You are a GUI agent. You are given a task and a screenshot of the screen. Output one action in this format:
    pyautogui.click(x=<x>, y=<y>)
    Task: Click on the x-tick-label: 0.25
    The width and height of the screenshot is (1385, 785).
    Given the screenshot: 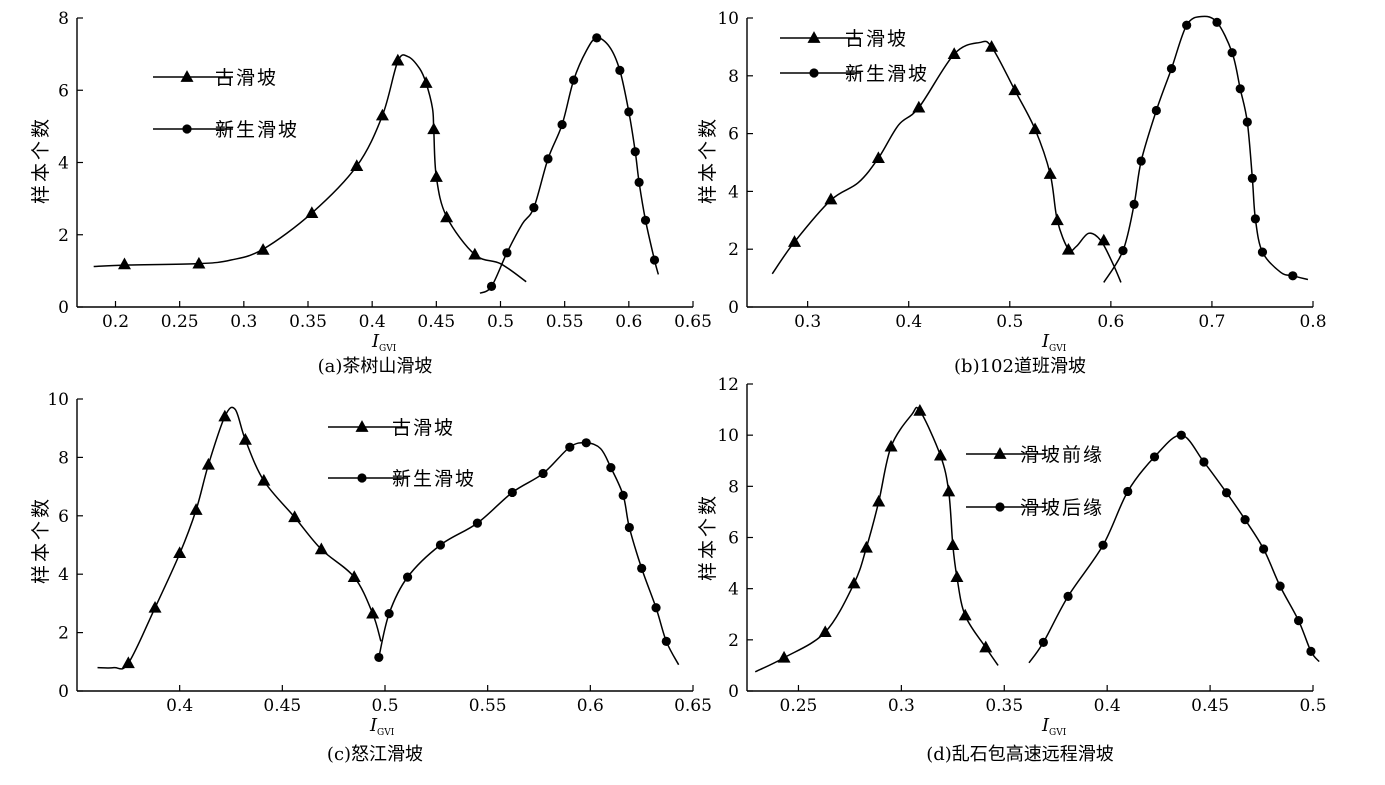 What is the action you would take?
    pyautogui.click(x=180, y=322)
    